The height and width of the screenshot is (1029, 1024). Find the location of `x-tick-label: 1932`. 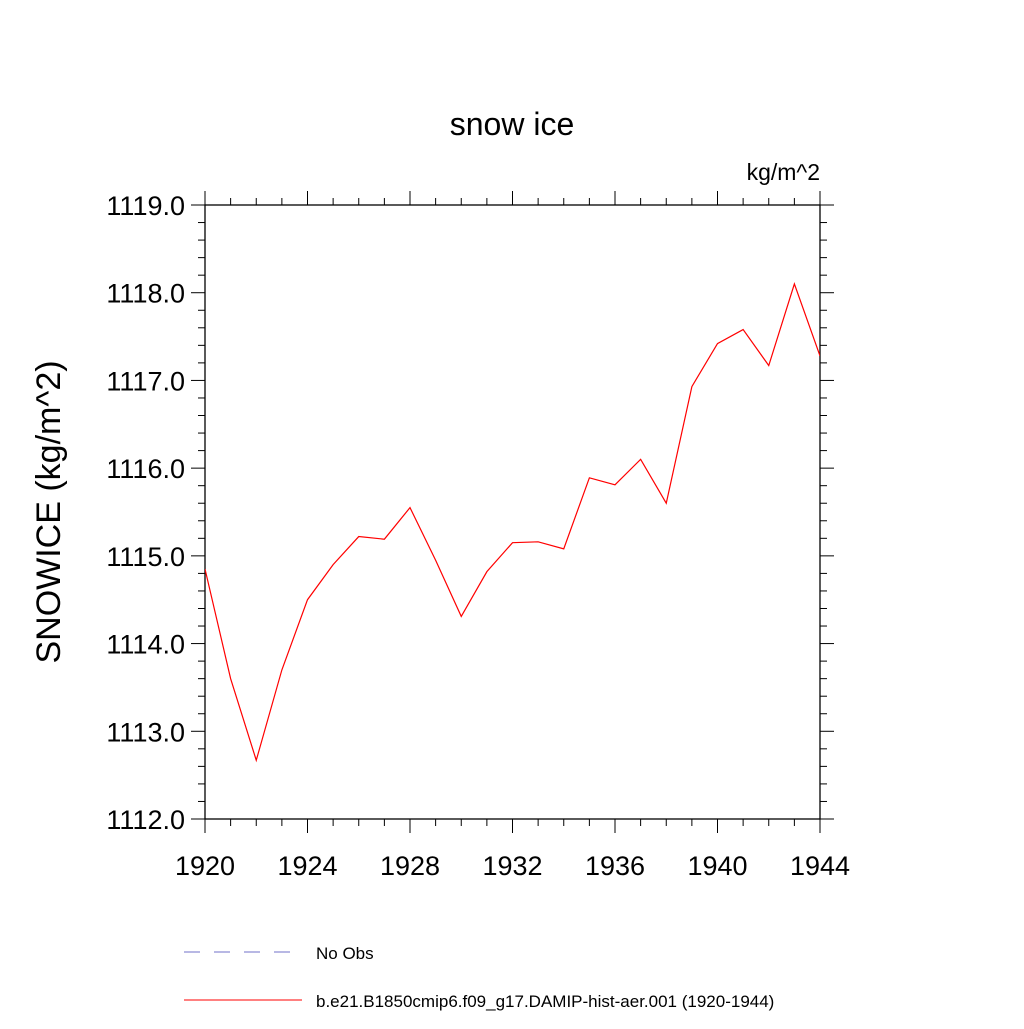

x-tick-label: 1932 is located at coordinates (512, 866).